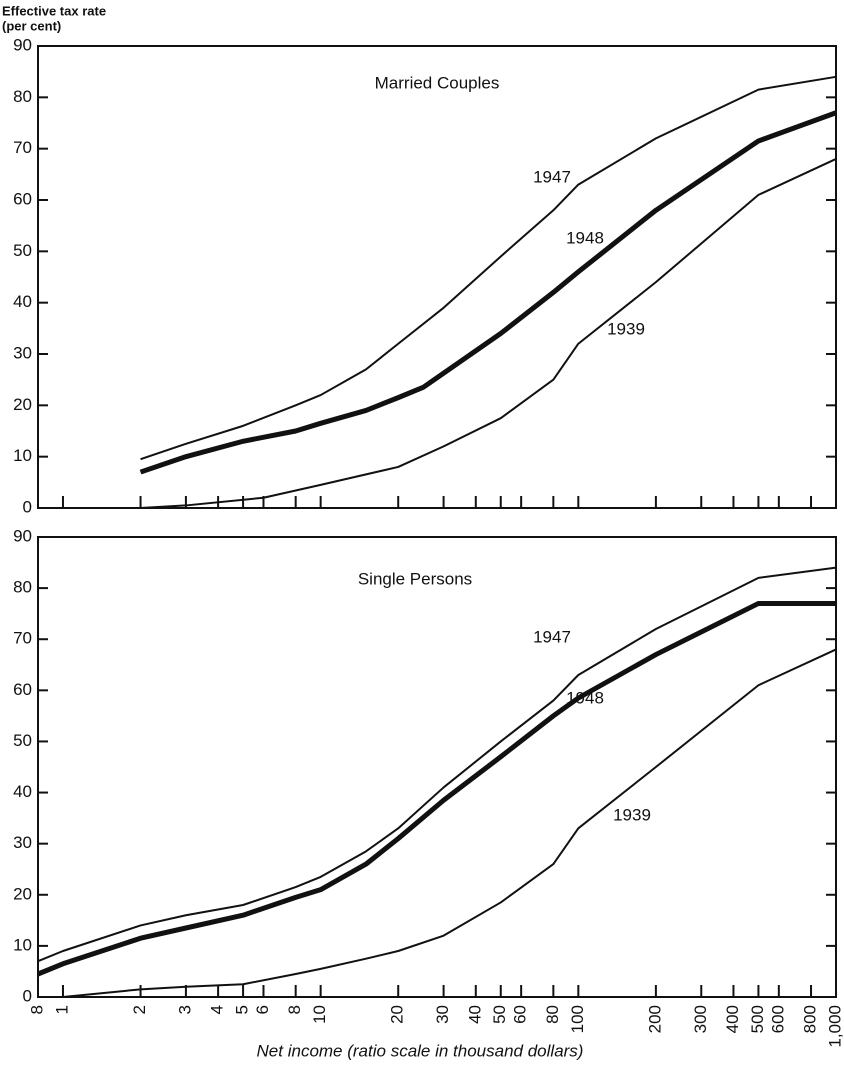 Image resolution: width=844 pixels, height=1068 pixels. I want to click on x-tick-label: 500, so click(757, 1019).